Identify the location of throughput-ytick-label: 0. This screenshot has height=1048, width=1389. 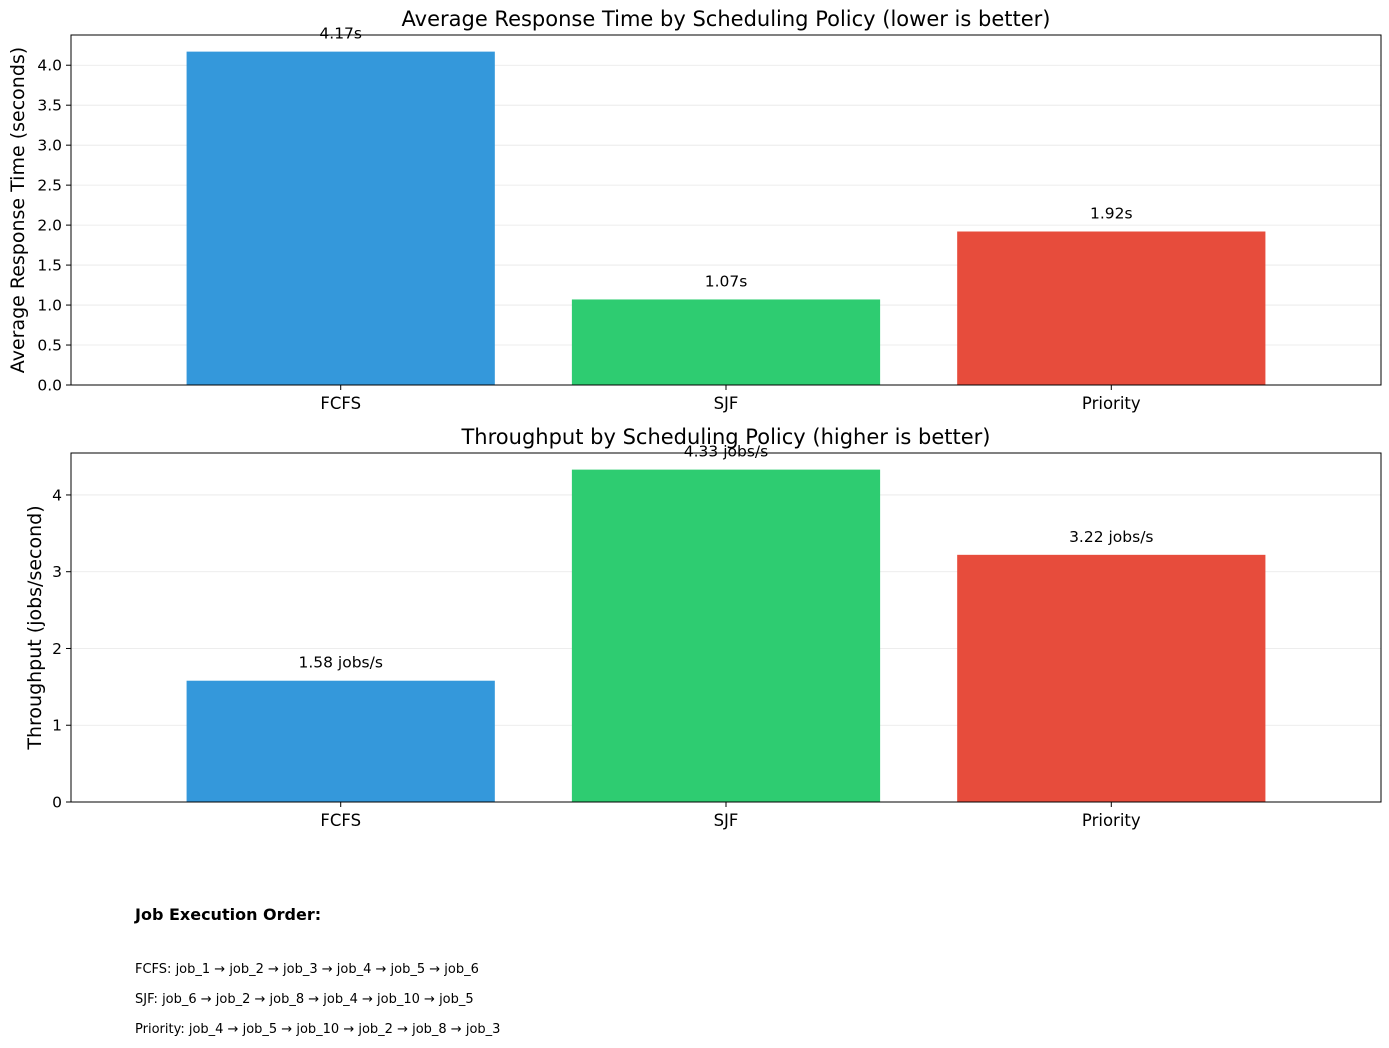
(57, 803).